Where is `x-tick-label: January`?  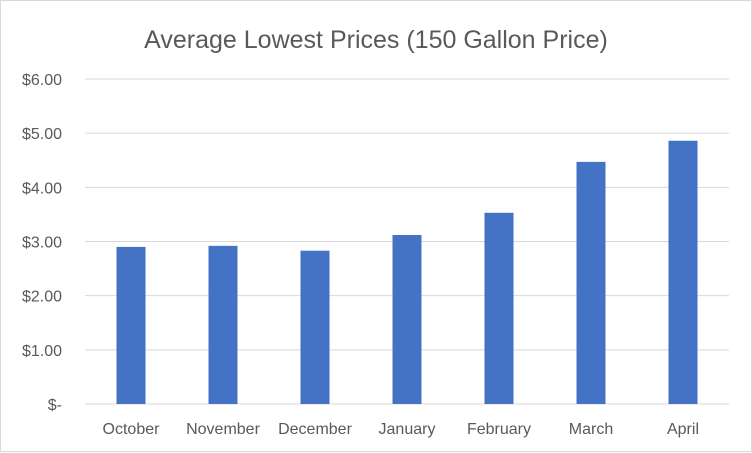
x-tick-label: January is located at coordinates (407, 429).